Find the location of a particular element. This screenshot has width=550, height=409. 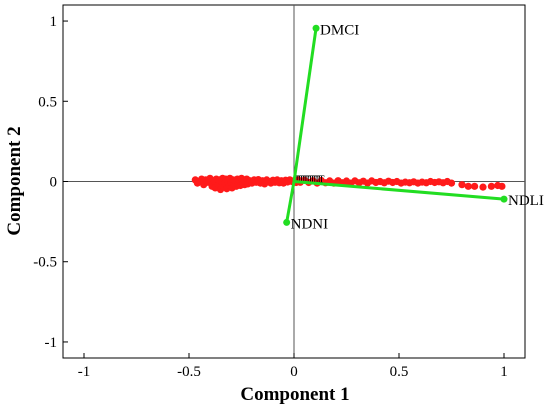

vector-ndni is located at coordinates (290, 202).